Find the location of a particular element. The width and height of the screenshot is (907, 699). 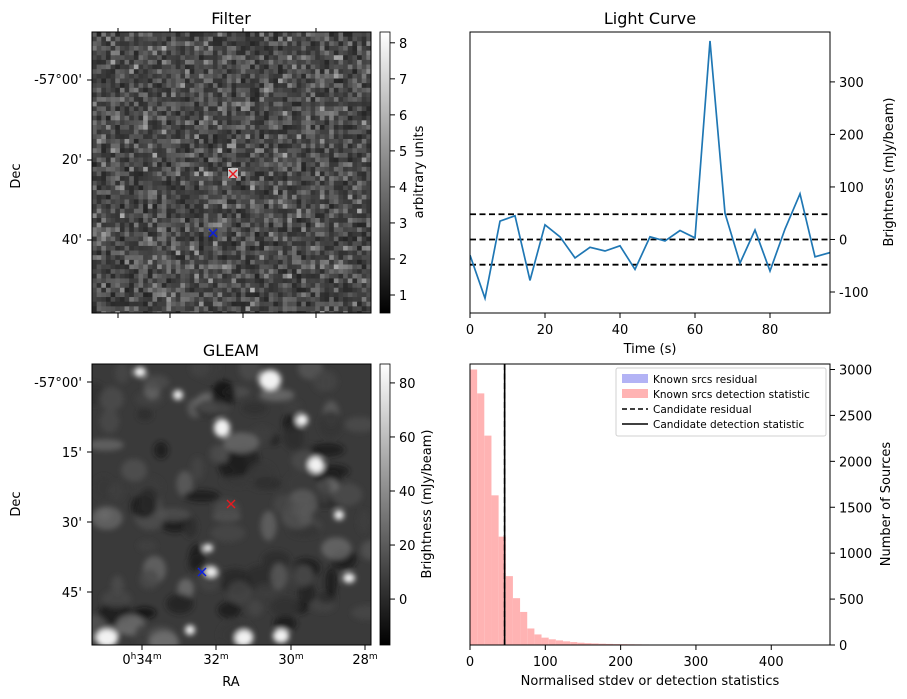

histogram-xlabel: Normalised stdev or detection statistics is located at coordinates (650, 681).